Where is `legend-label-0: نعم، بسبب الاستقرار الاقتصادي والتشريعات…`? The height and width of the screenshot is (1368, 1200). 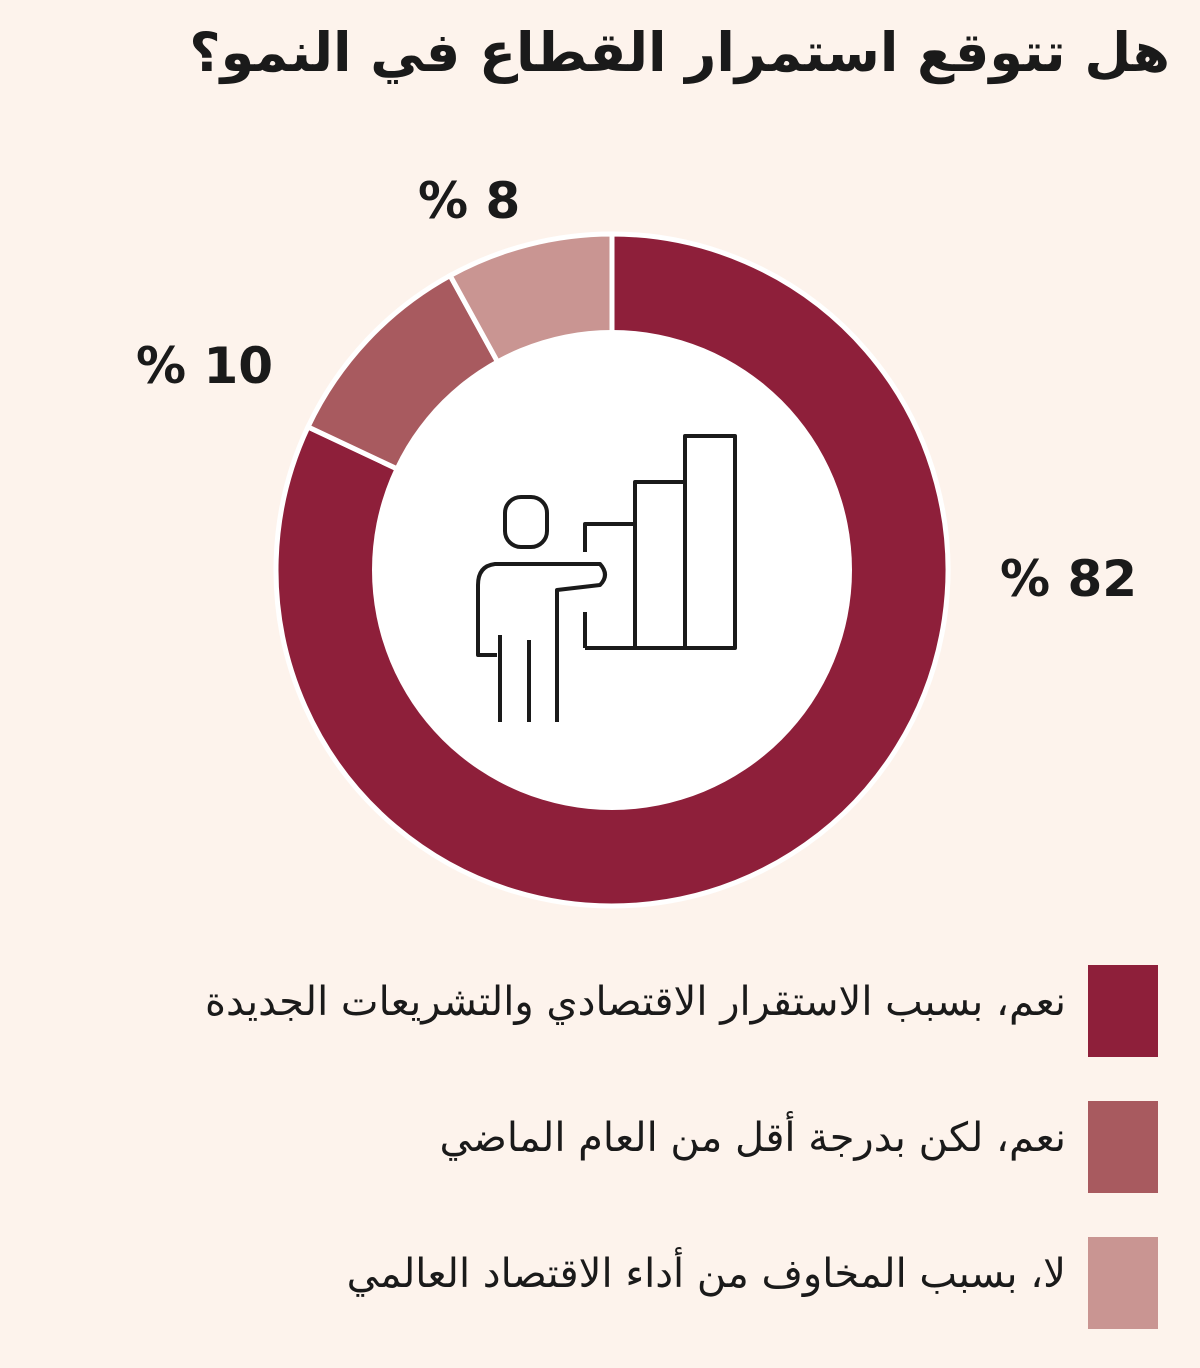
legend-label-0: نعم، بسبب الاستقرار الاقتصادي والتشريعات… is located at coordinates (635, 1002).